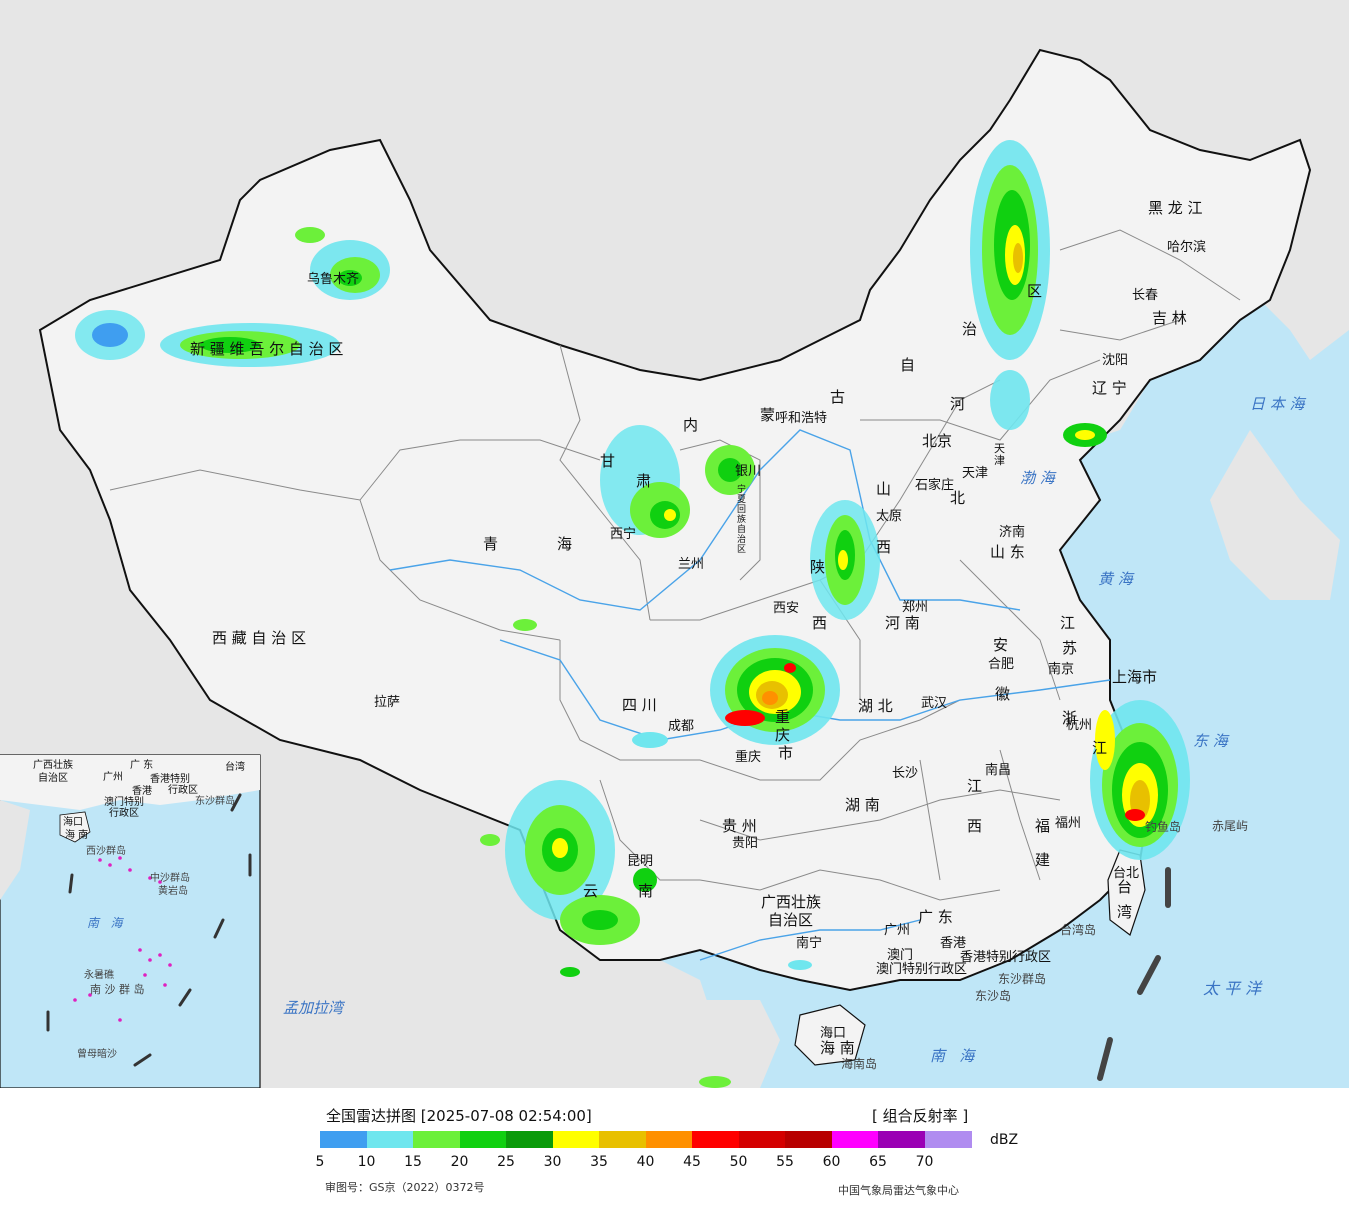 This screenshot has width=1349, height=1208. I want to click on inset-label: 广州, so click(113, 777).